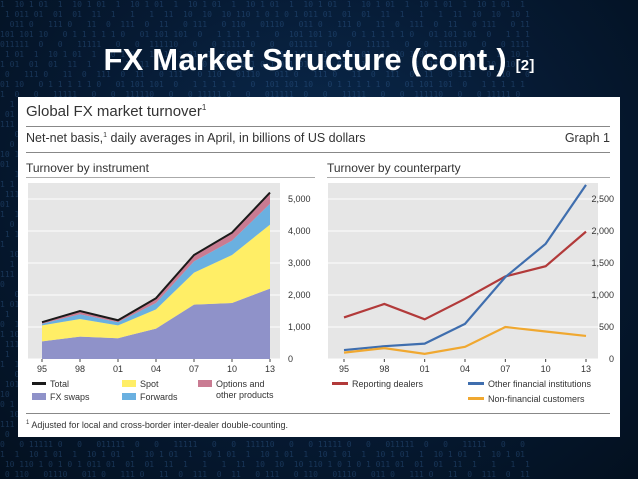  Describe the element at coordinates (394, 168) in the screenshot. I see `chart-right-title: Turnover by counterparty` at that location.